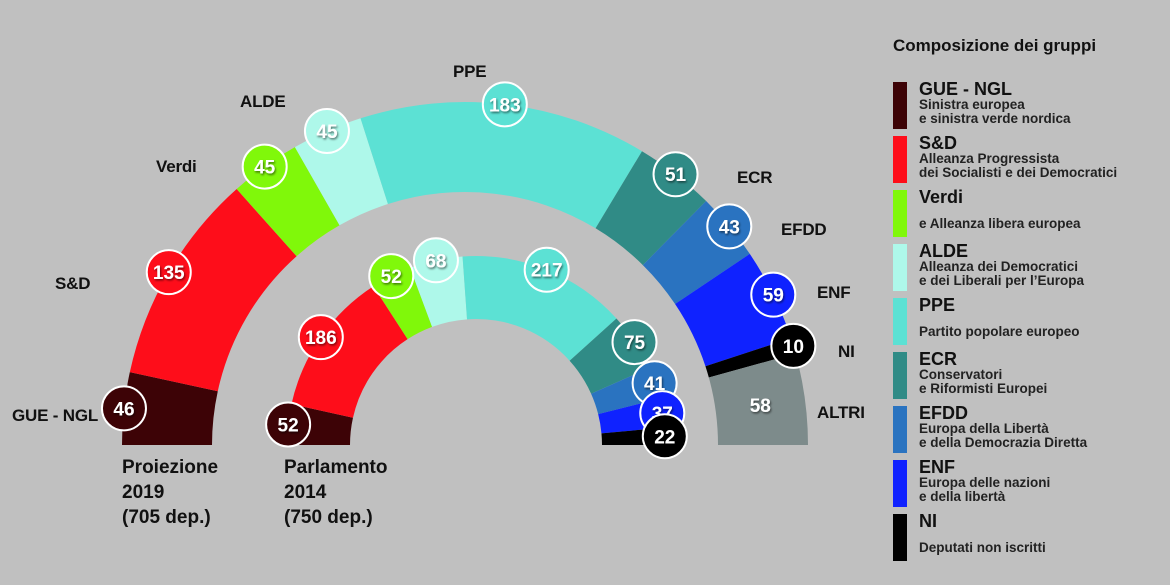 The height and width of the screenshot is (585, 1170). What do you see at coordinates (846, 351) in the screenshot?
I see `label-ni: NI` at bounding box center [846, 351].